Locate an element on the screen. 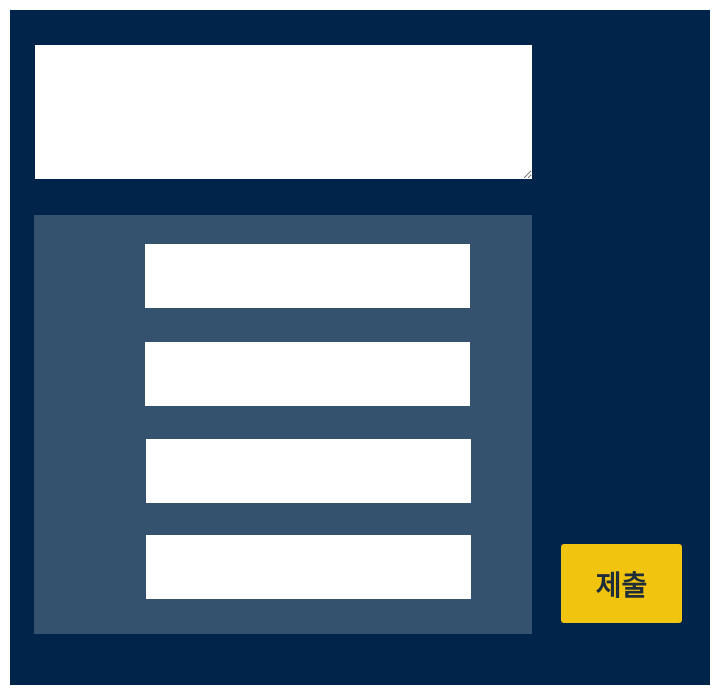  question-input is located at coordinates (283, 112).